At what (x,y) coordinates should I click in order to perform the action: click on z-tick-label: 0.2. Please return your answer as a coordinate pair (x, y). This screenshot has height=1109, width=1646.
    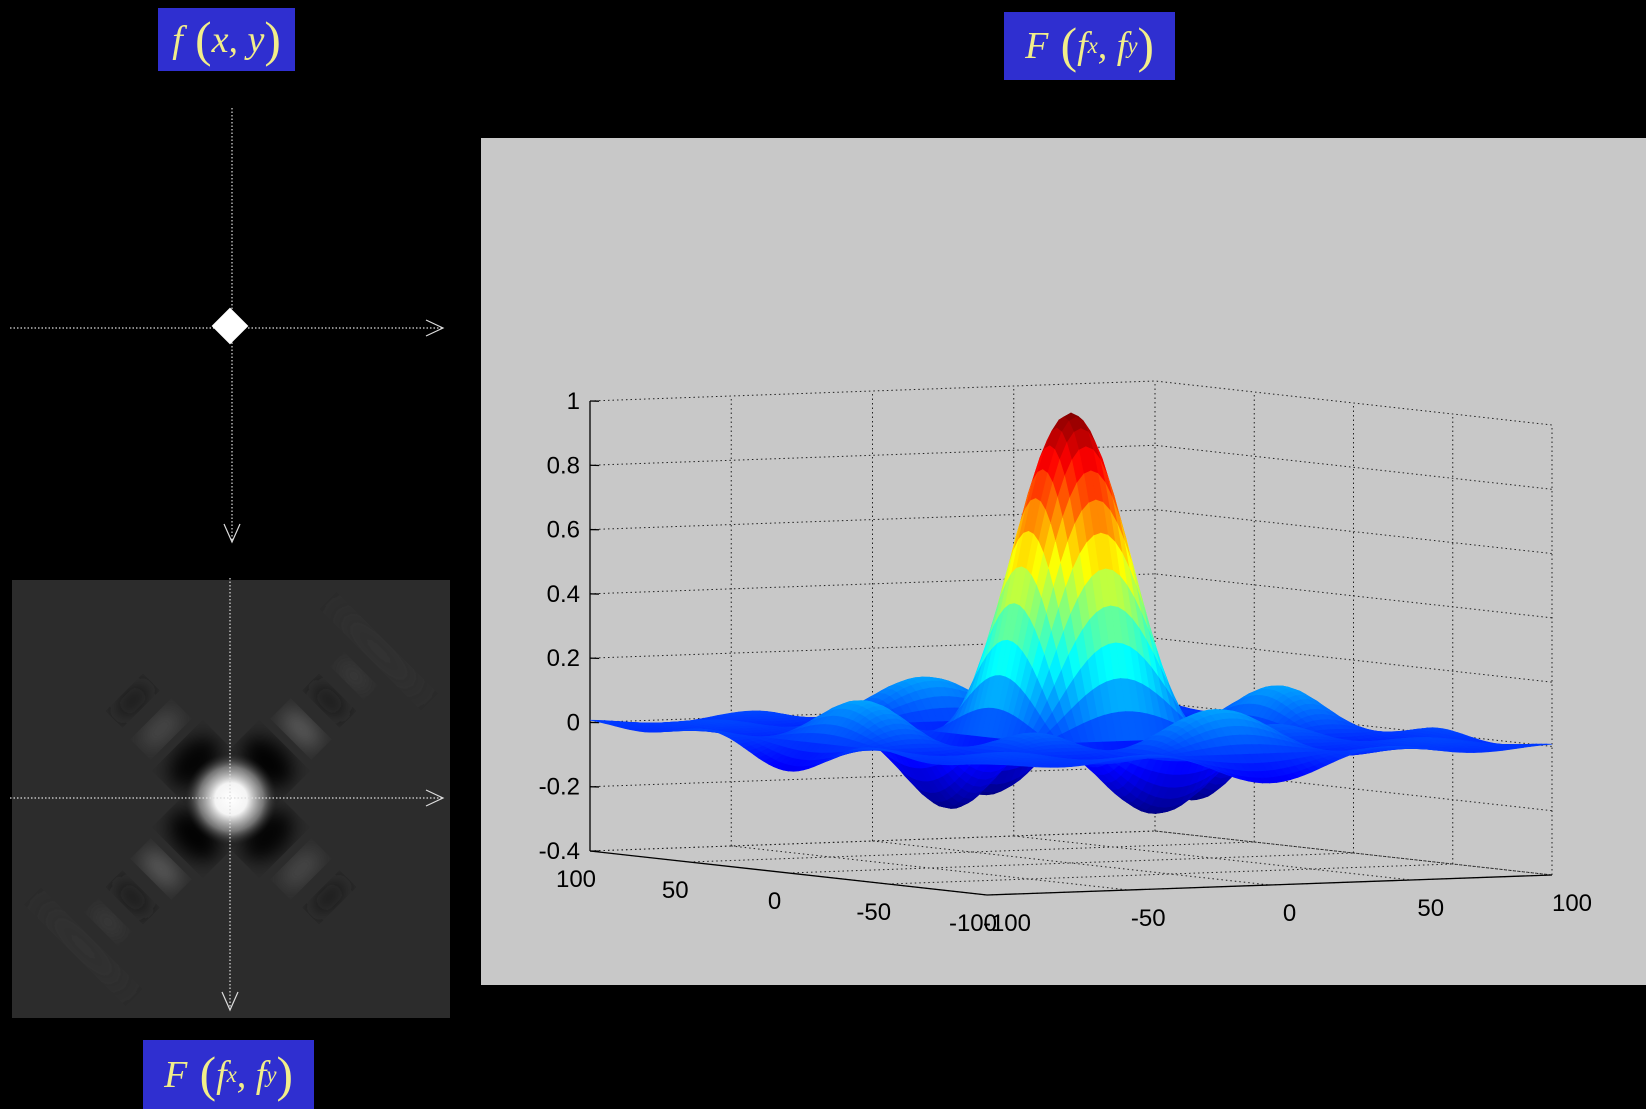
    Looking at the image, I should click on (563, 658).